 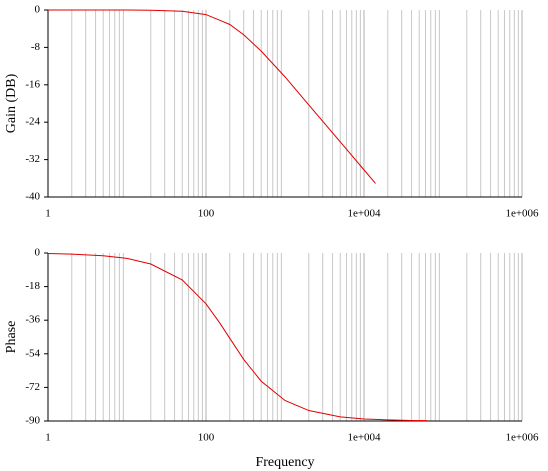 I want to click on y-axis-label: Phase, so click(x=11, y=337).